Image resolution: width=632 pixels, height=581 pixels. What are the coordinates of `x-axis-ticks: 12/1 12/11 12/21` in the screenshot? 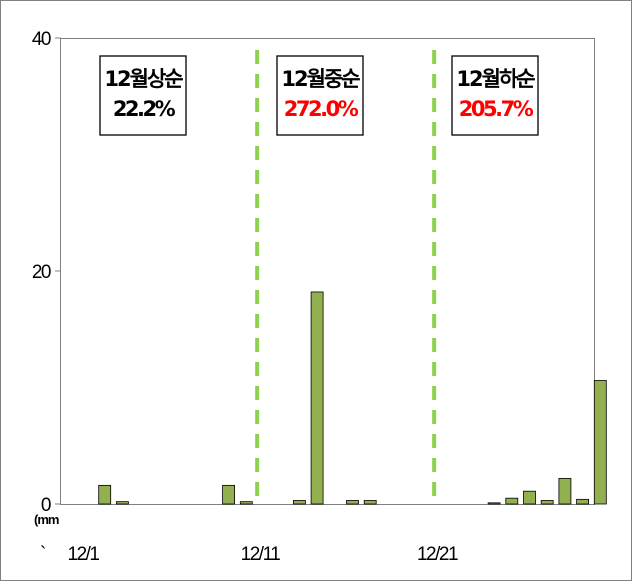 It's located at (264, 554).